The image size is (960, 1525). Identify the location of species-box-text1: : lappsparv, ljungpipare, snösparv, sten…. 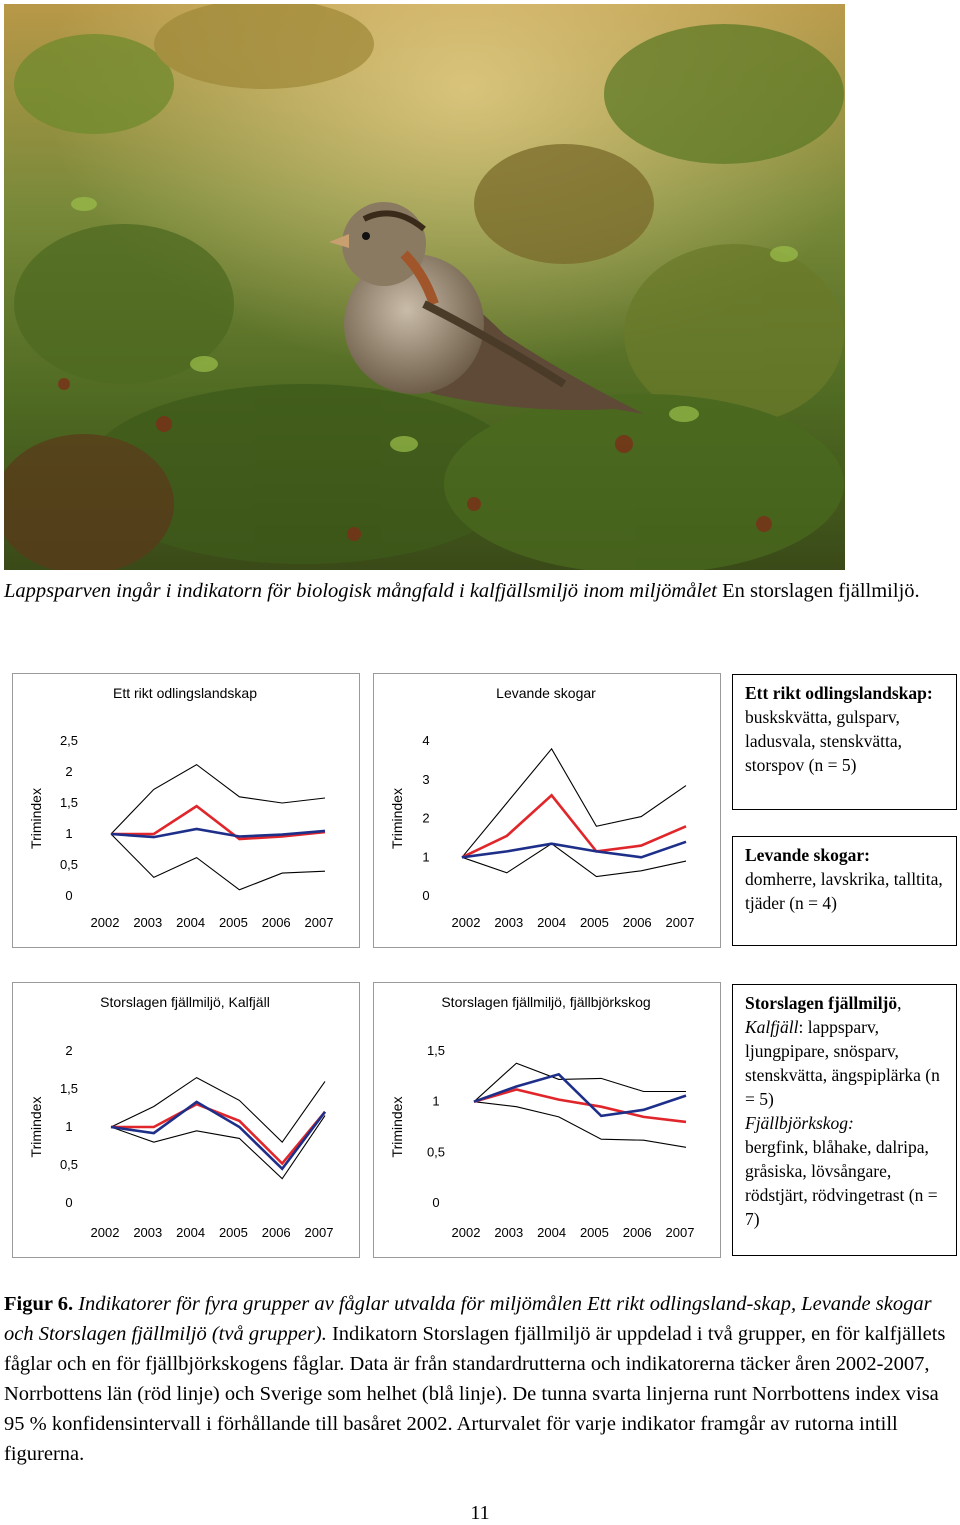
(842, 1063).